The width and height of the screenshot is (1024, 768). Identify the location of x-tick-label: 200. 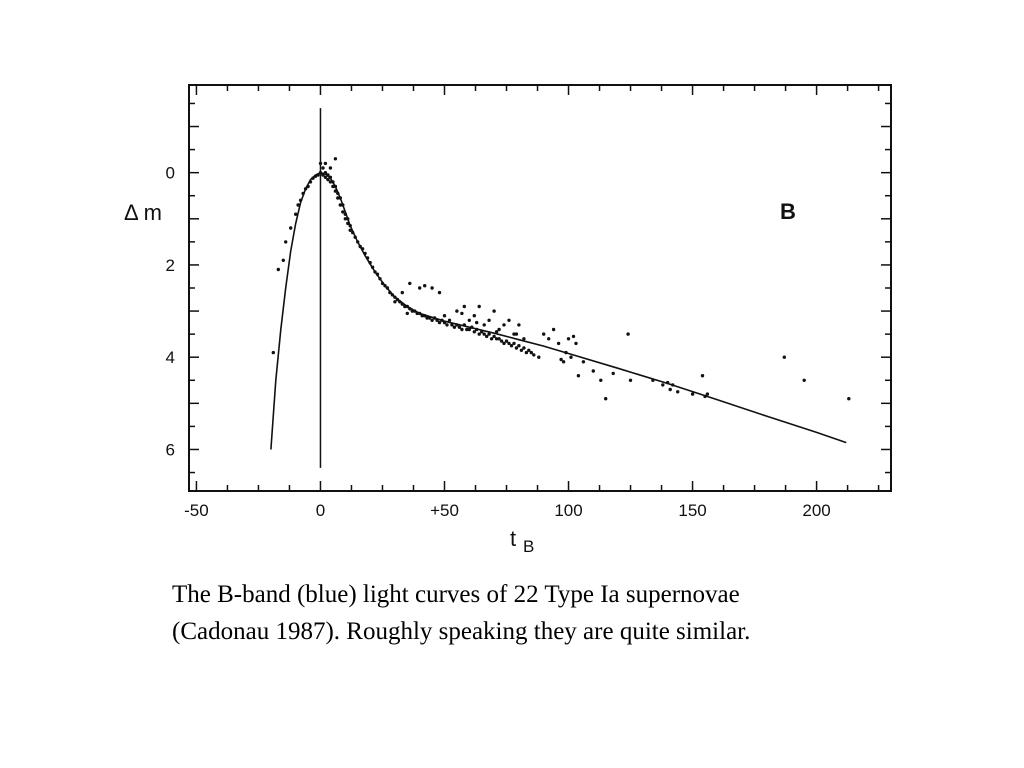
(816, 510).